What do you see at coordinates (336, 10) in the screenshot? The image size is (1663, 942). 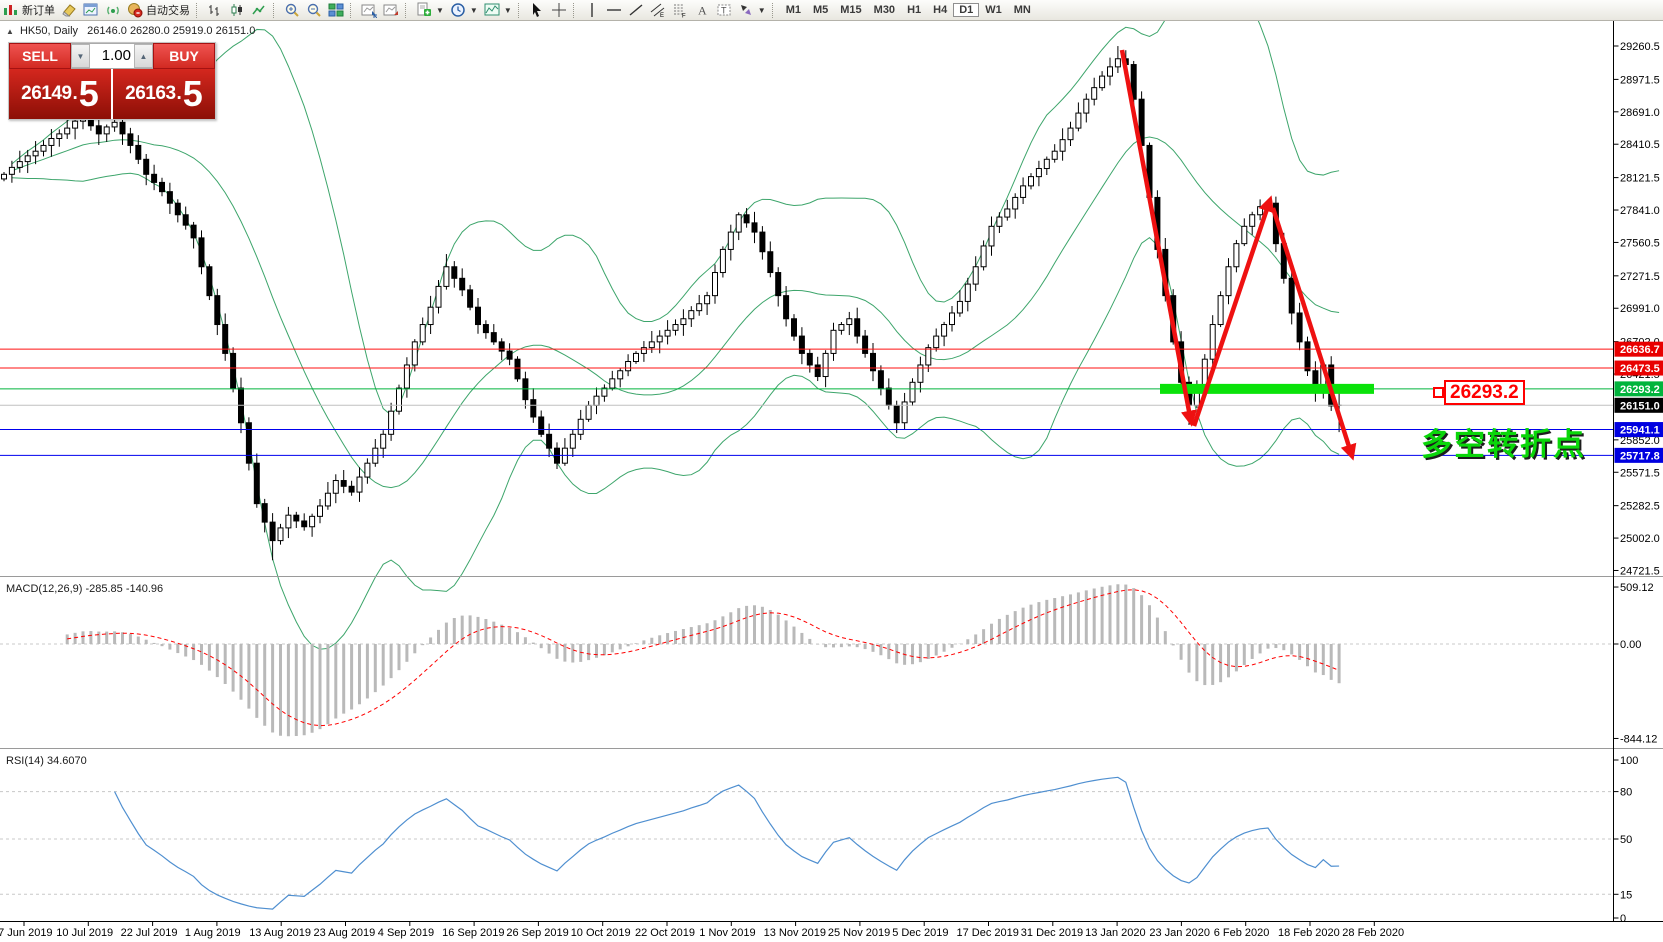 I see `tile-windows-button` at bounding box center [336, 10].